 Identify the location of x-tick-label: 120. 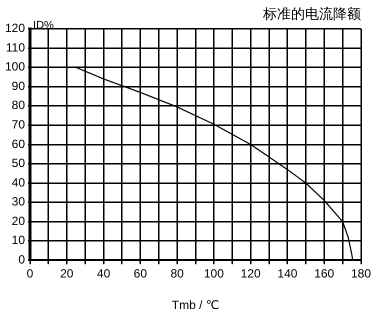
(251, 273).